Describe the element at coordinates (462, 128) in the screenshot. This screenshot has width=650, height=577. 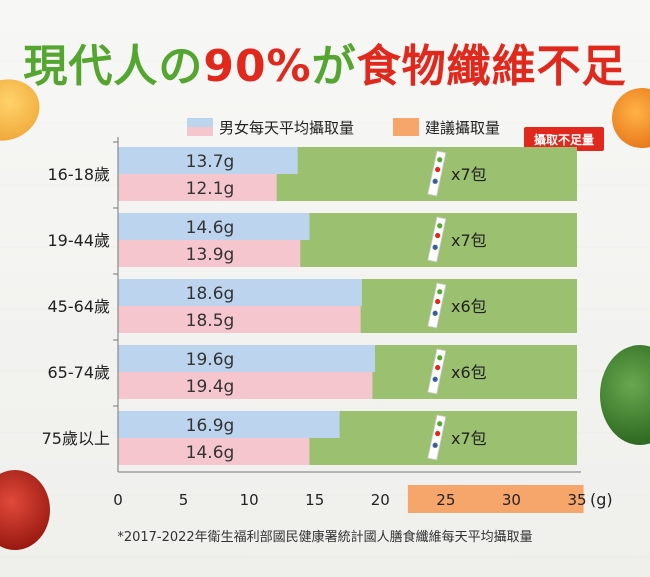
I see `legend-label-recommended: 建議攝取量` at that location.